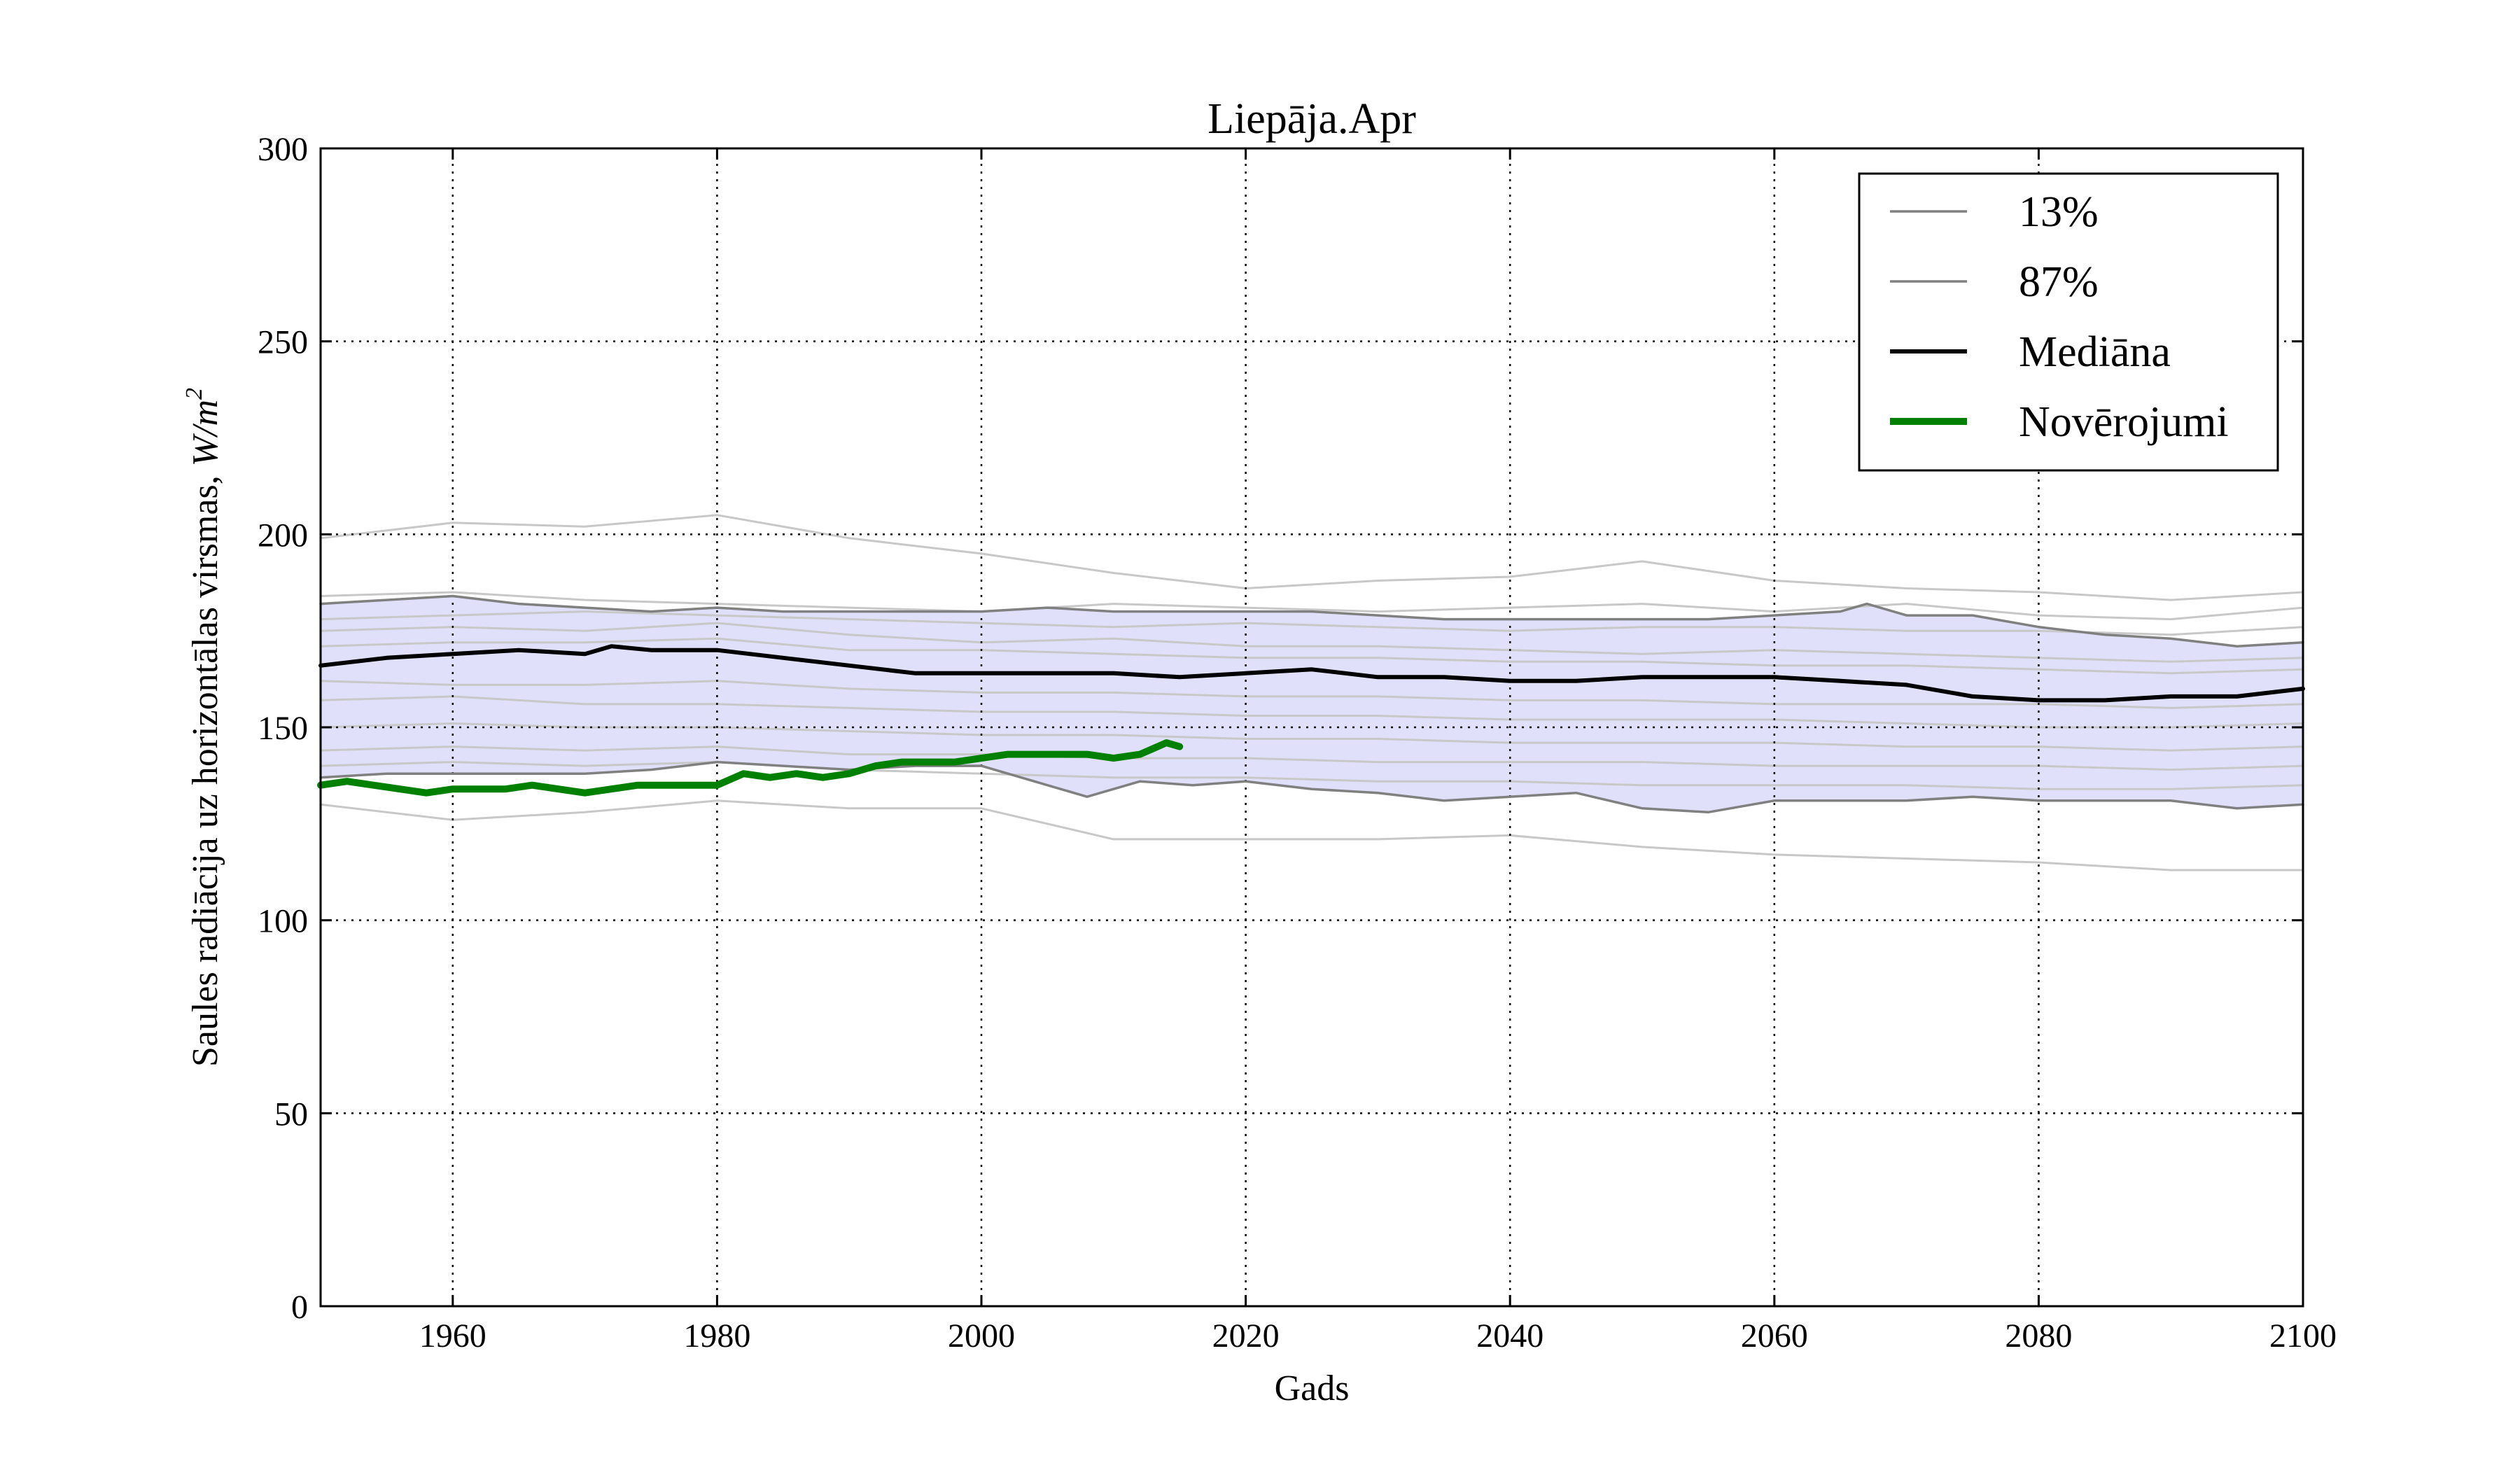  Describe the element at coordinates (1774, 1335) in the screenshot. I see `x-tick-label-2060: 2060` at that location.